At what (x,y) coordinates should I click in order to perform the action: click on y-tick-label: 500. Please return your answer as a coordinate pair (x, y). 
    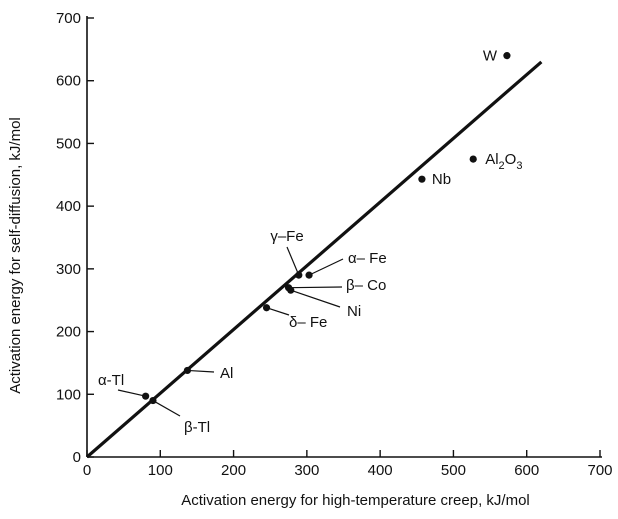
    Looking at the image, I should click on (68, 143).